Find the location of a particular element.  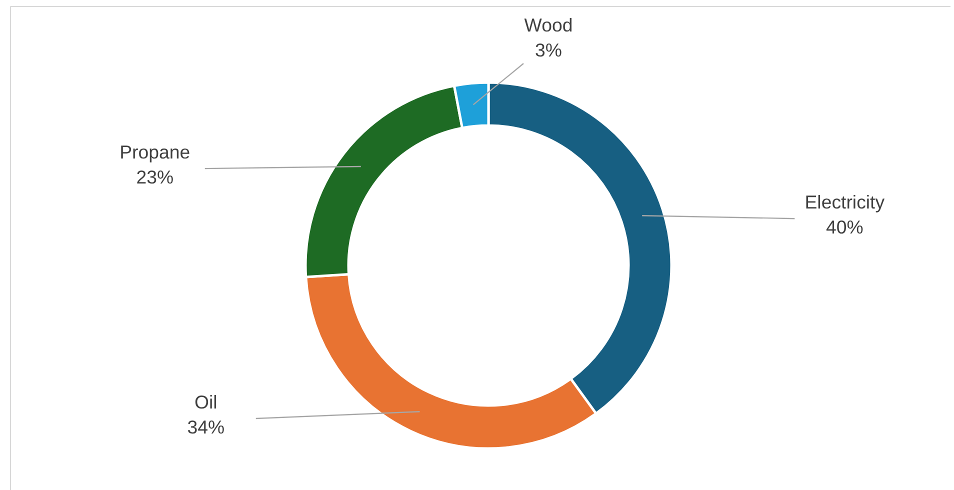

data-label: 34% is located at coordinates (206, 427).